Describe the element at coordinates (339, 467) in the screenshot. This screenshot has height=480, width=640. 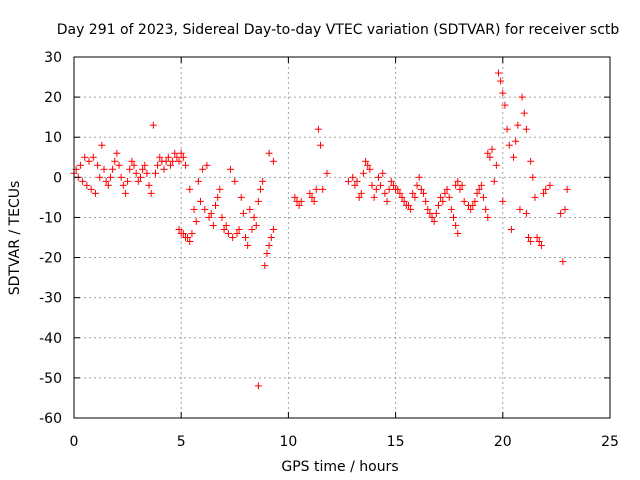
I see `x-axis-label: GPS time / hours` at that location.